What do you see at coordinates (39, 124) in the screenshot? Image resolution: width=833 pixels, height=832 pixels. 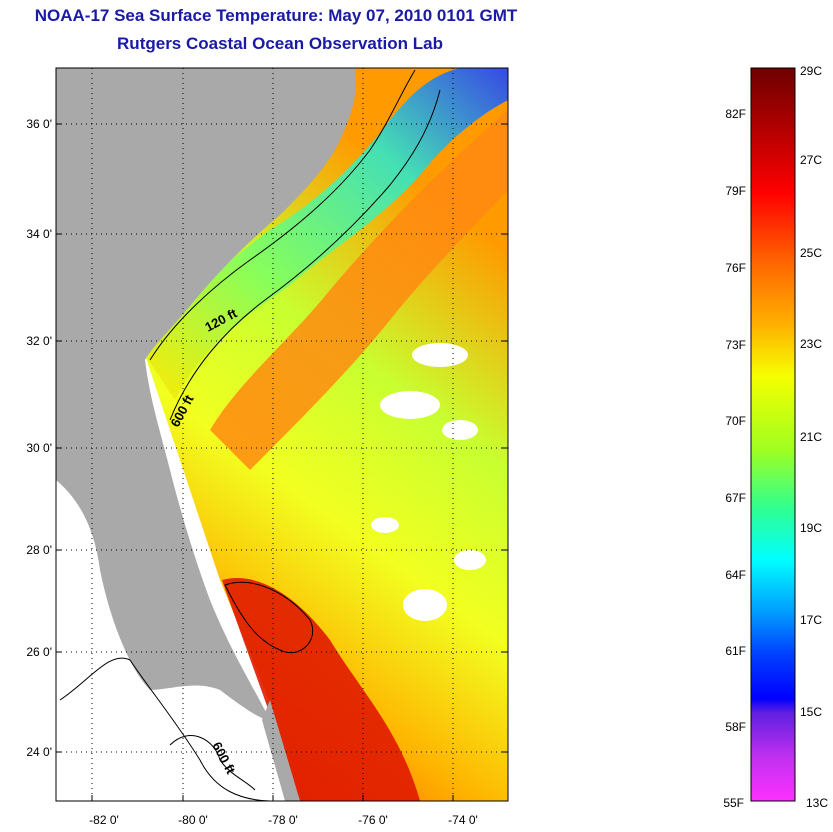 I see `lat-label: 36 0'` at bounding box center [39, 124].